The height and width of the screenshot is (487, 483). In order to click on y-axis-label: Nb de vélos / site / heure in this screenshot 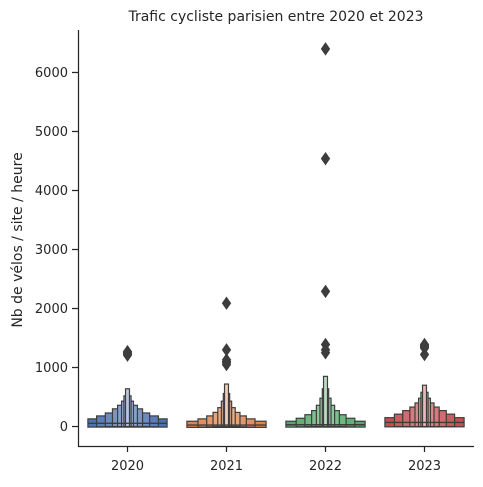, I will do `click(18, 239)`.